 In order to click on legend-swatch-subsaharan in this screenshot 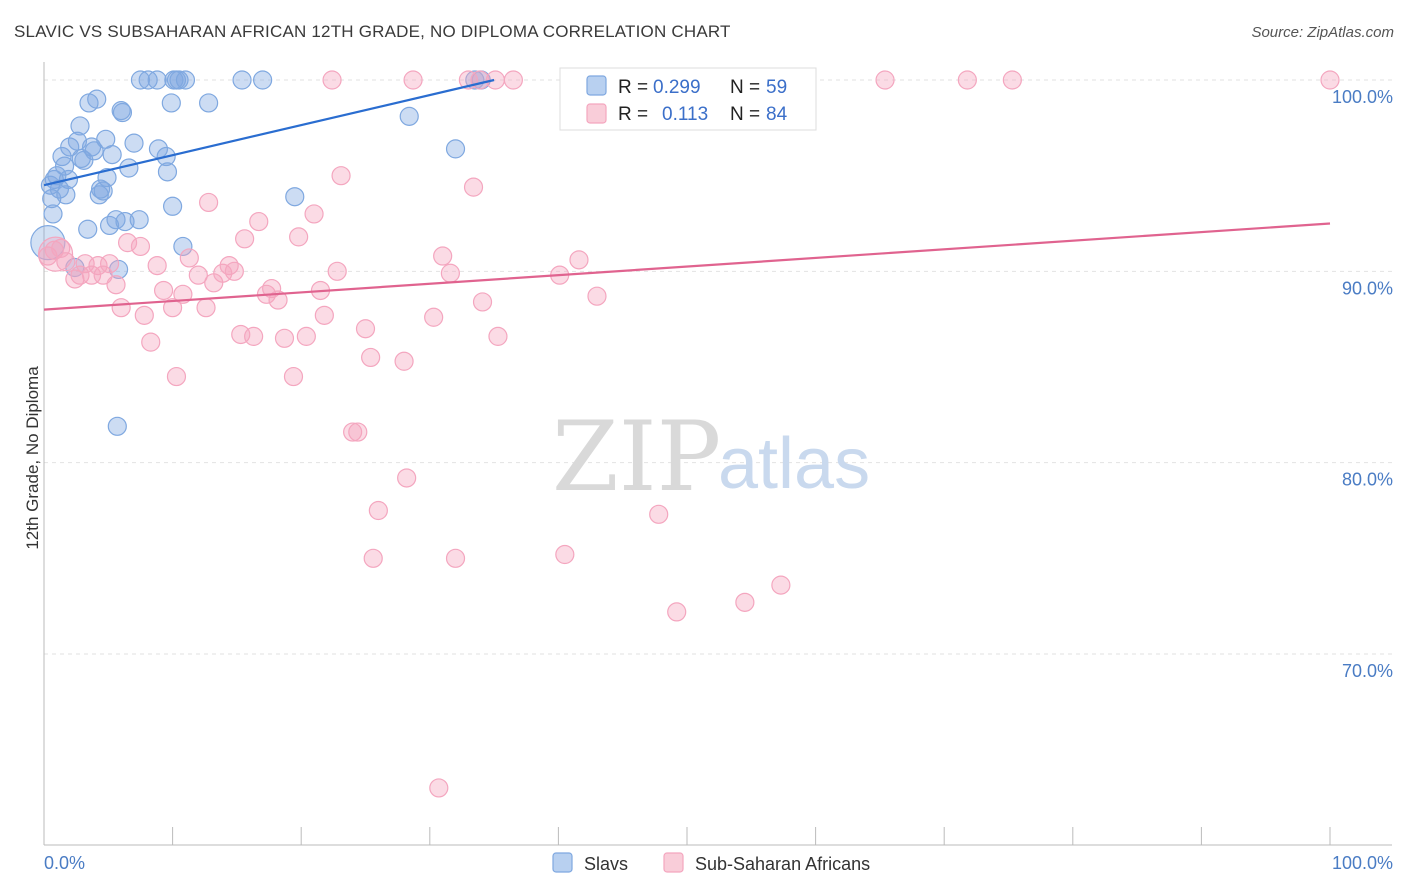, I will do `click(596, 113)`.